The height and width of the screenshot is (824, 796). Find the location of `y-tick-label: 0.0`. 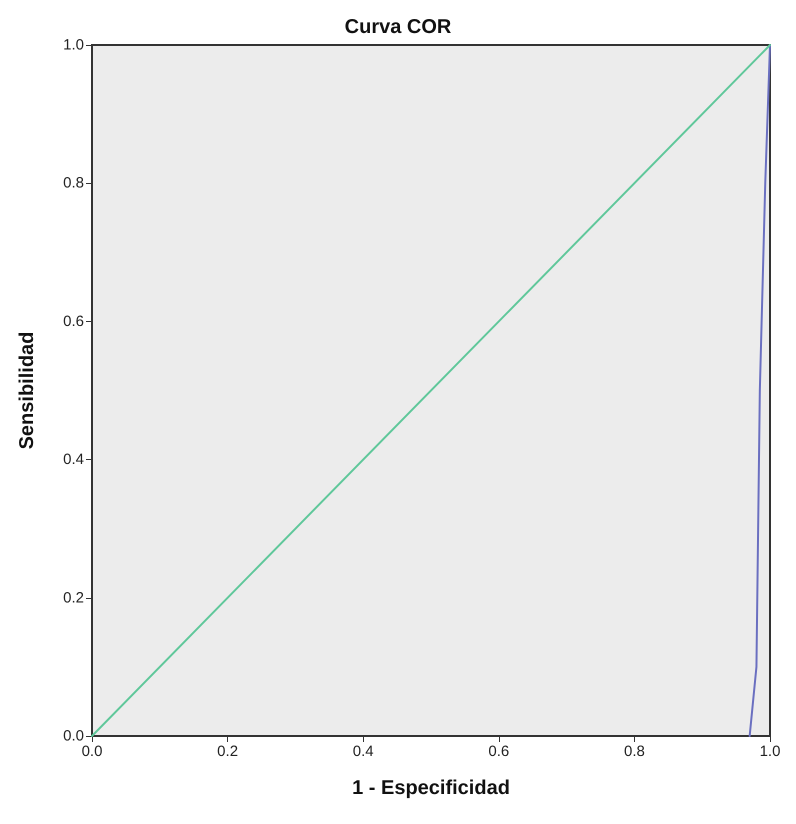

y-tick-label: 0.0 is located at coordinates (73, 736).